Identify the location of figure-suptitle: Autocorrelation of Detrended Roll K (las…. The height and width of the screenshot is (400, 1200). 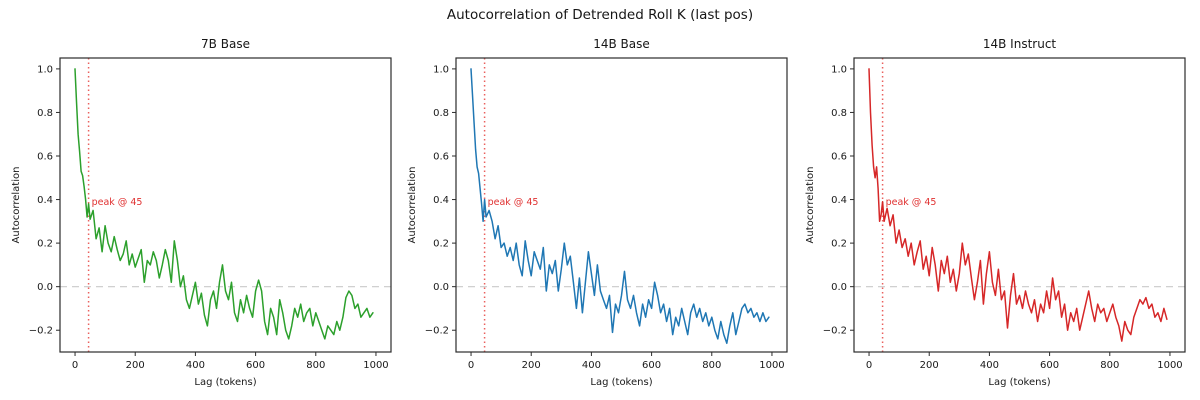
(600, 15).